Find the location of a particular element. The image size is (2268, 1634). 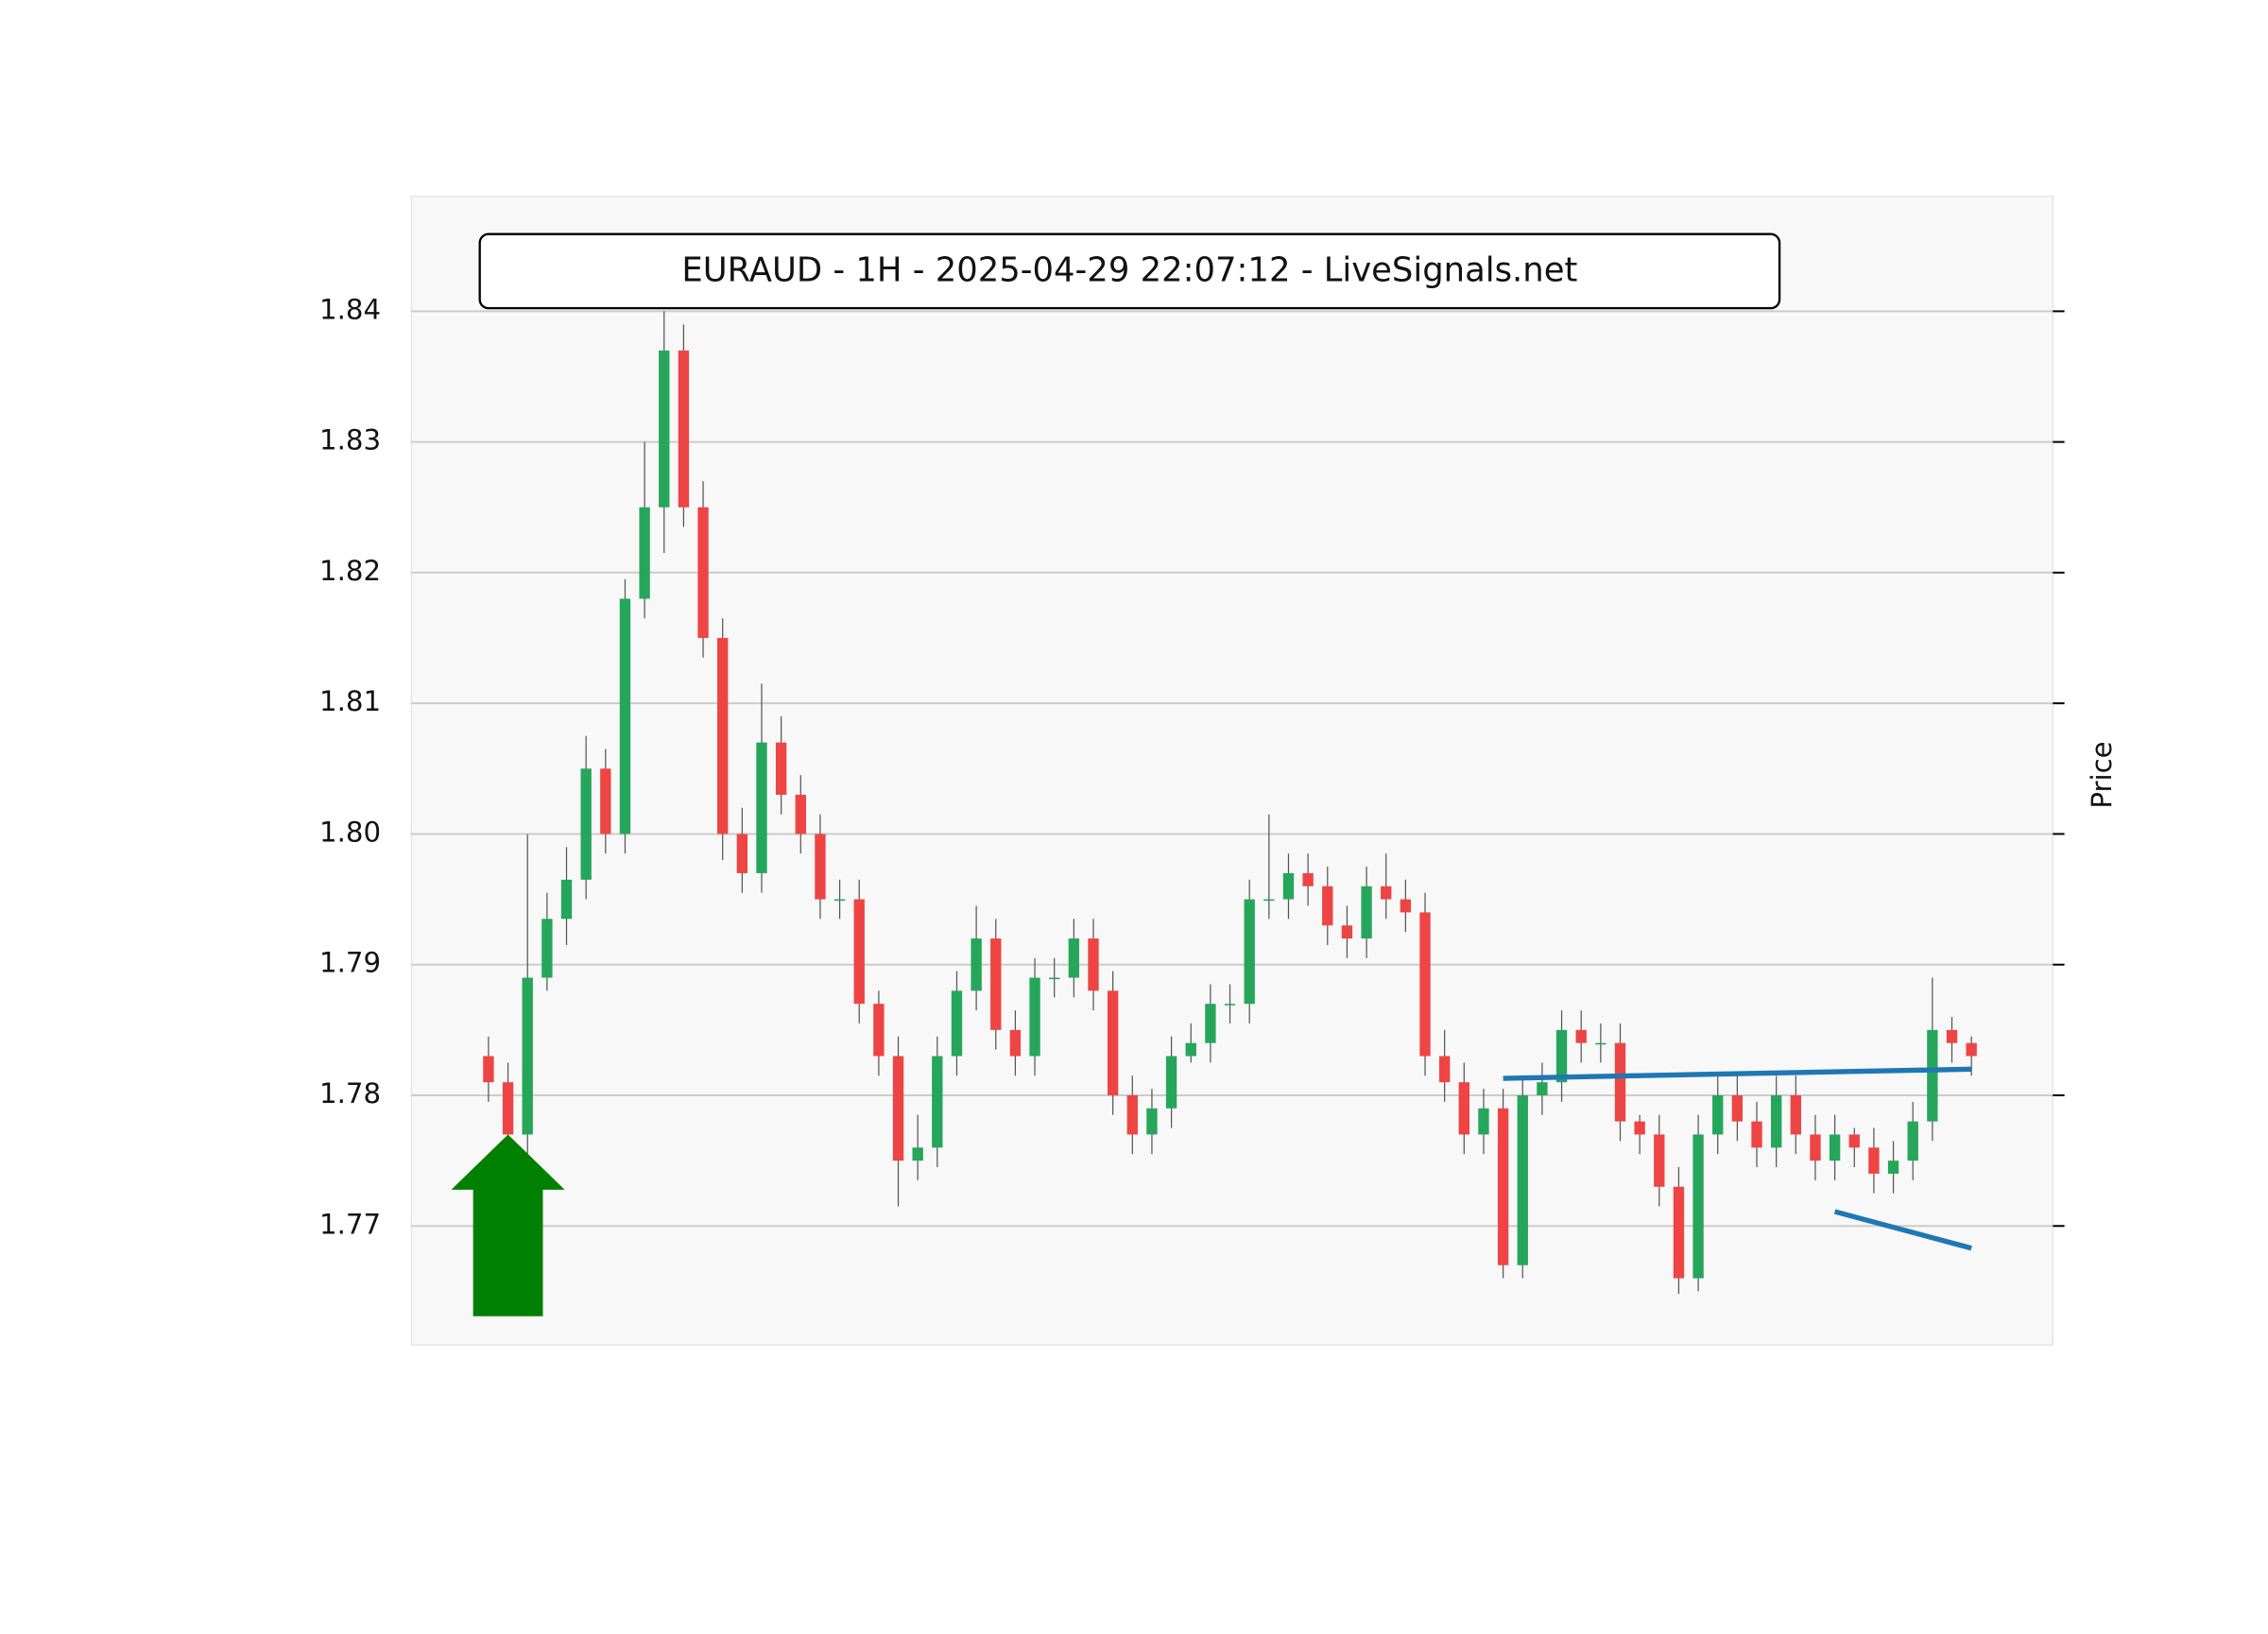

y-tick-label: 1.79 is located at coordinates (350, 963).